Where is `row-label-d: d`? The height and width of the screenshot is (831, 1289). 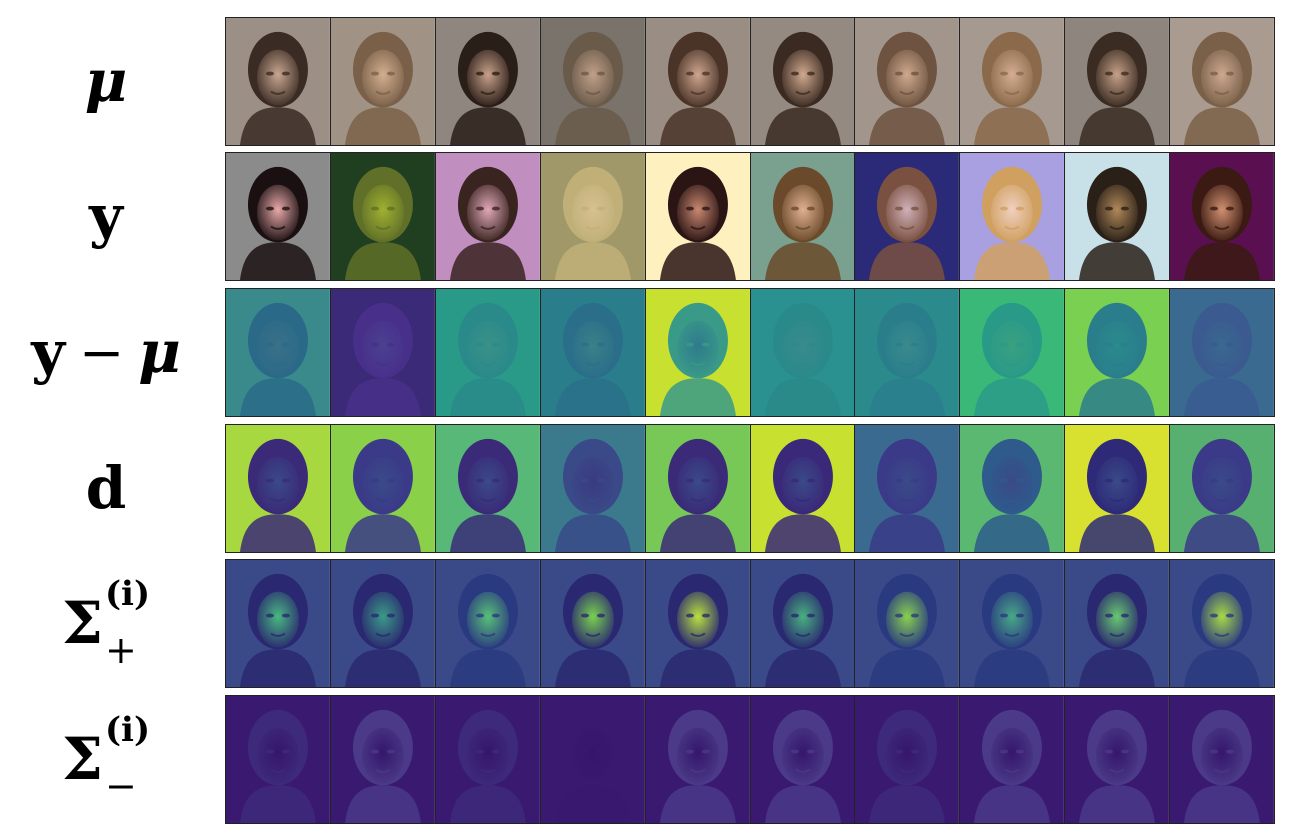 row-label-d: d is located at coordinates (106, 488).